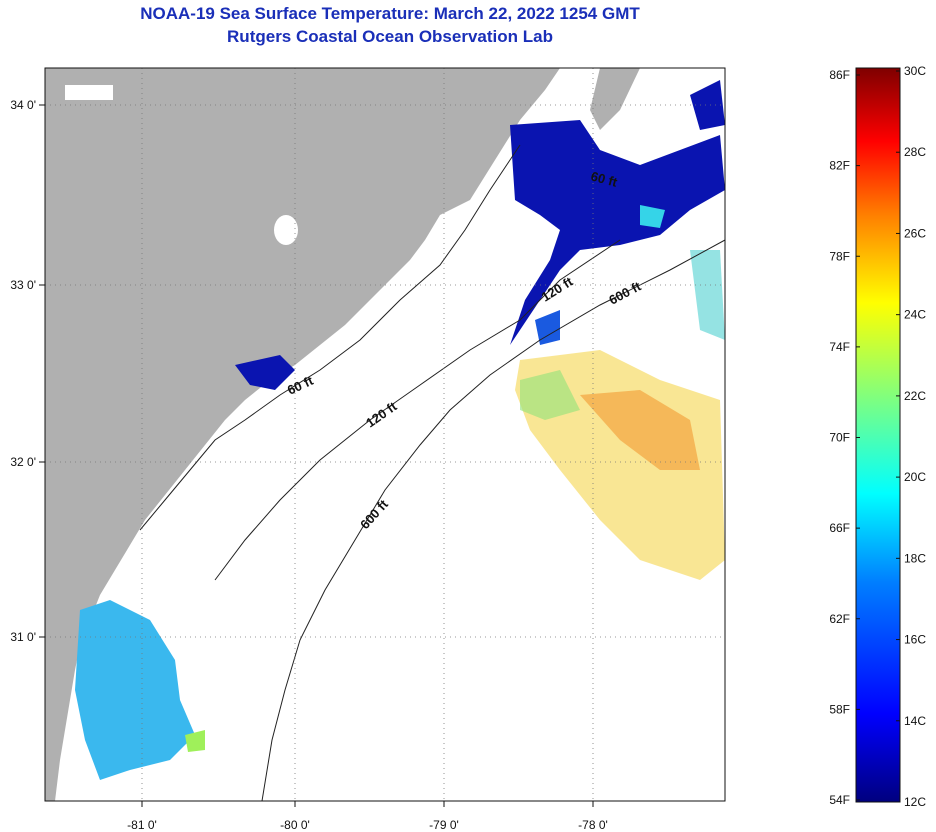 This screenshot has height=832, width=936. Describe the element at coordinates (652, 216) in the screenshot. I see `sst-patch-north-cyan` at that location.